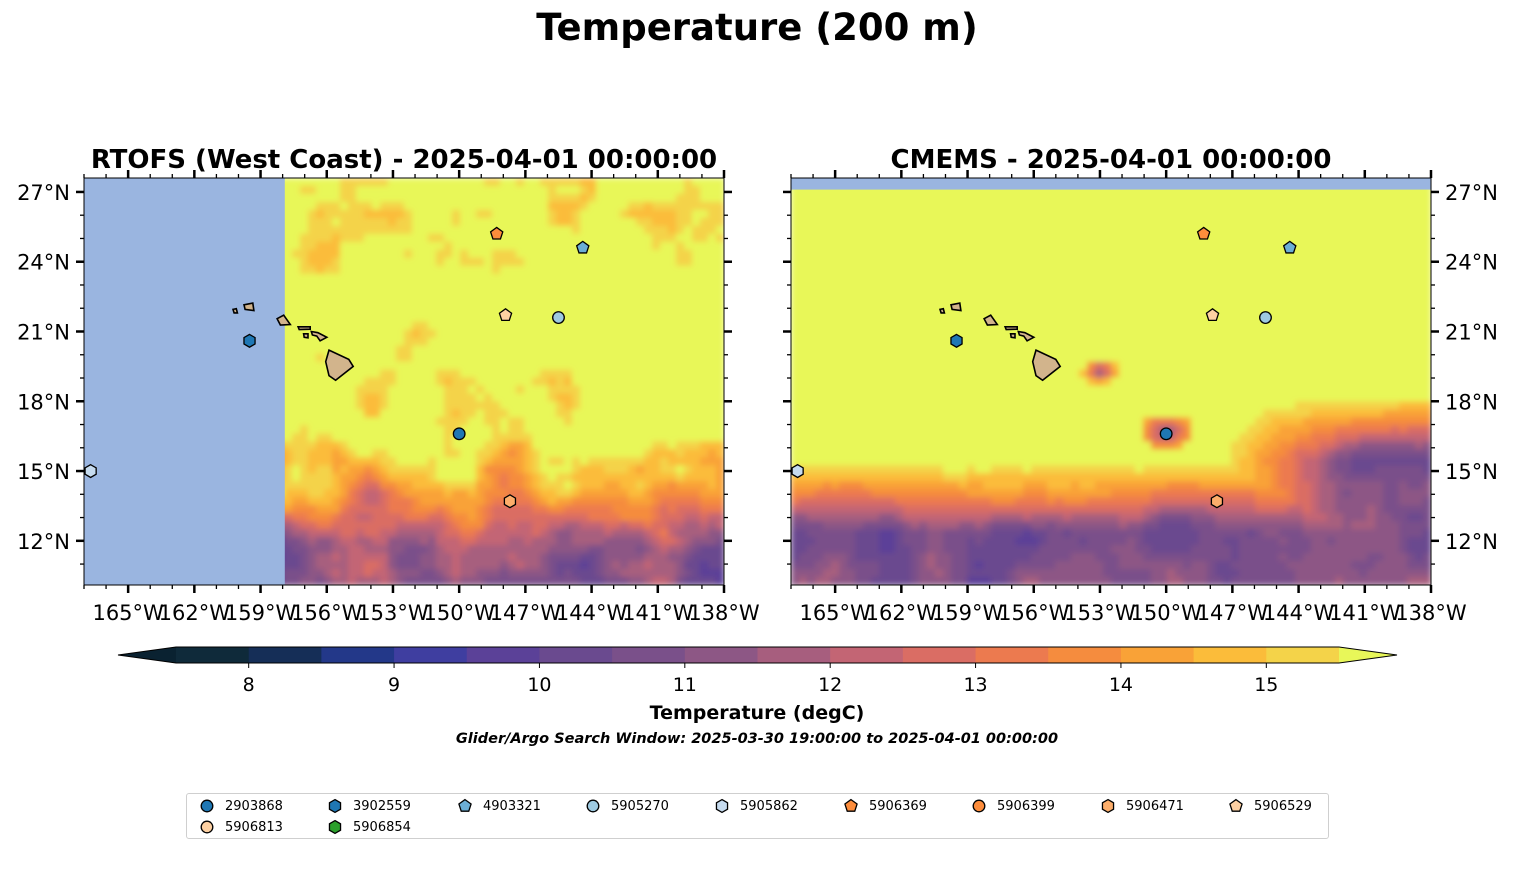  Describe the element at coordinates (147, 655) in the screenshot. I see `colorbar-under-extension` at that location.